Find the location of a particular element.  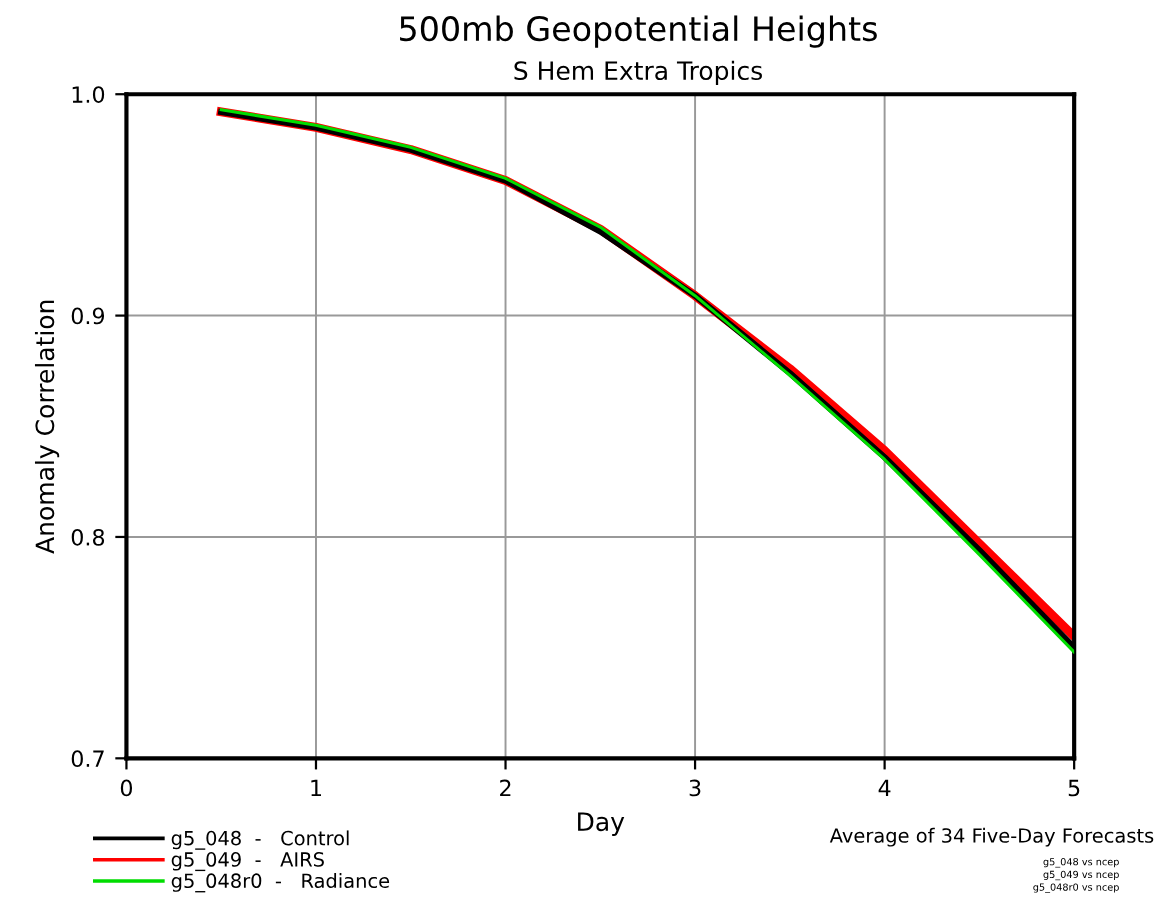

y-axis-title: Anomaly Correlation is located at coordinates (47, 427).